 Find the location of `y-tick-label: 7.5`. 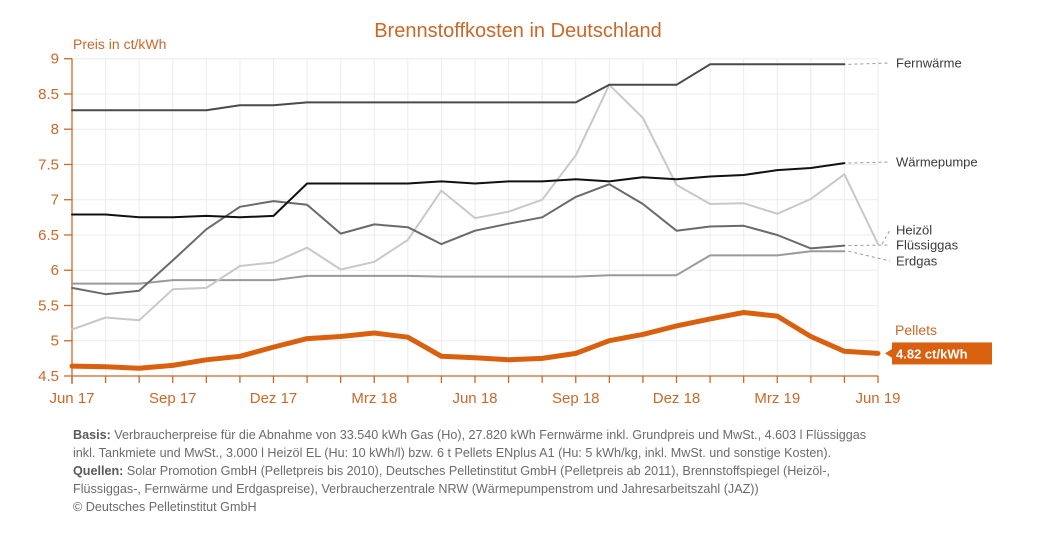

y-tick-label: 7.5 is located at coordinates (48, 164).